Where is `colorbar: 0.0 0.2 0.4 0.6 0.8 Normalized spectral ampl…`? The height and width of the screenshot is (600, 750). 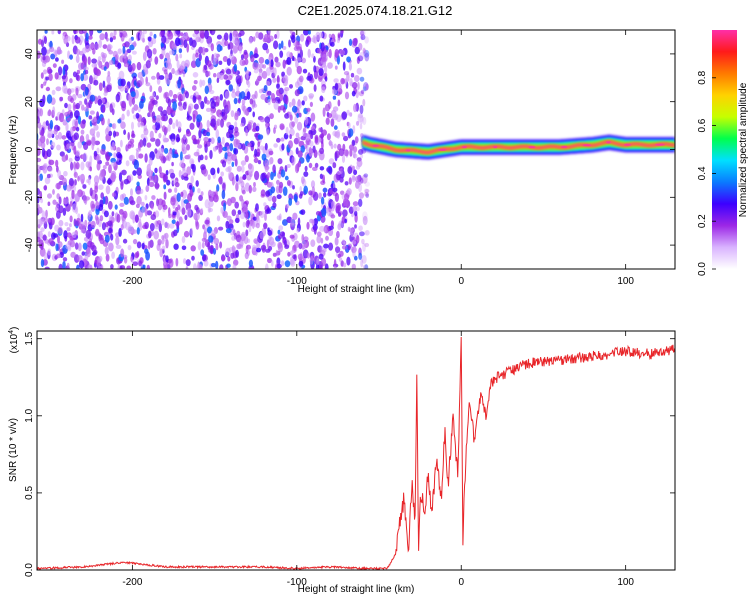
colorbar: 0.0 0.2 0.4 0.6 0.8 Normalized spectral ampl… is located at coordinates (723, 153).